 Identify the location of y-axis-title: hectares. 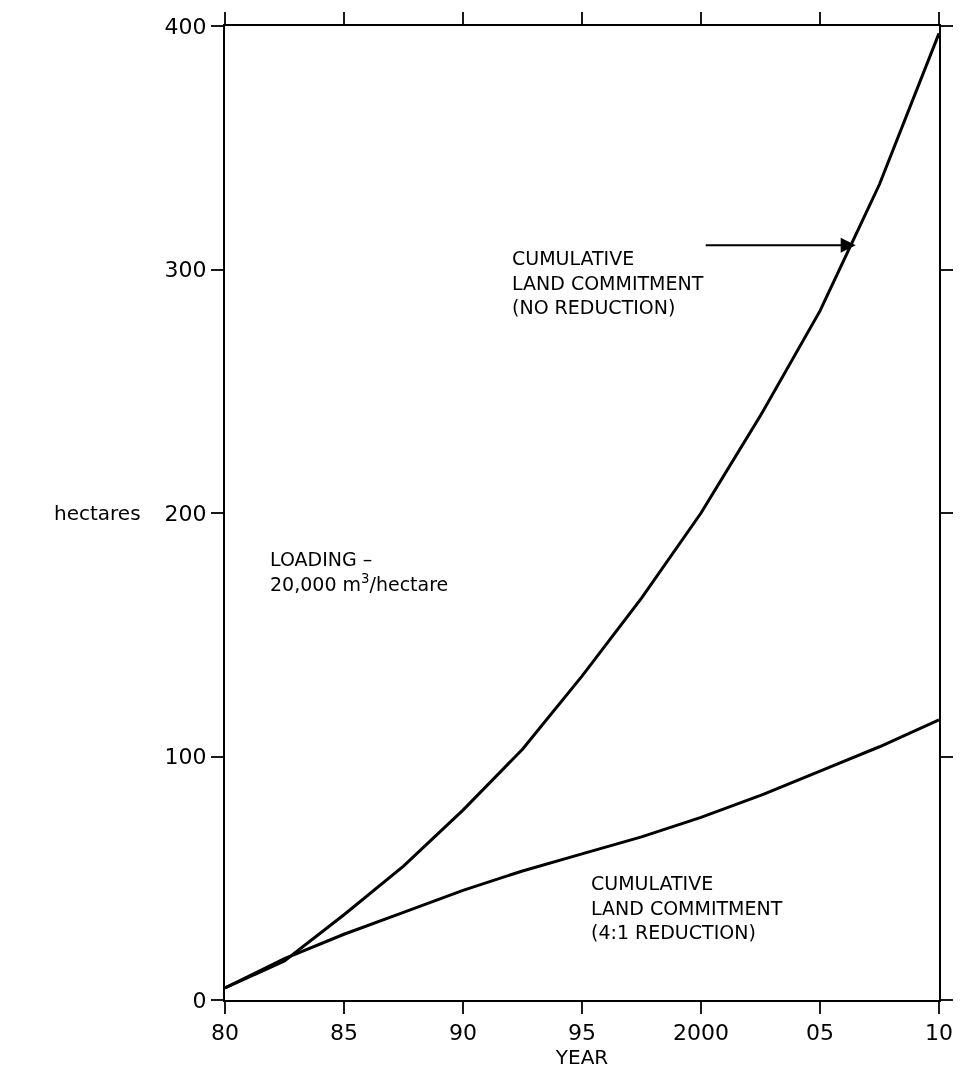
(97, 513).